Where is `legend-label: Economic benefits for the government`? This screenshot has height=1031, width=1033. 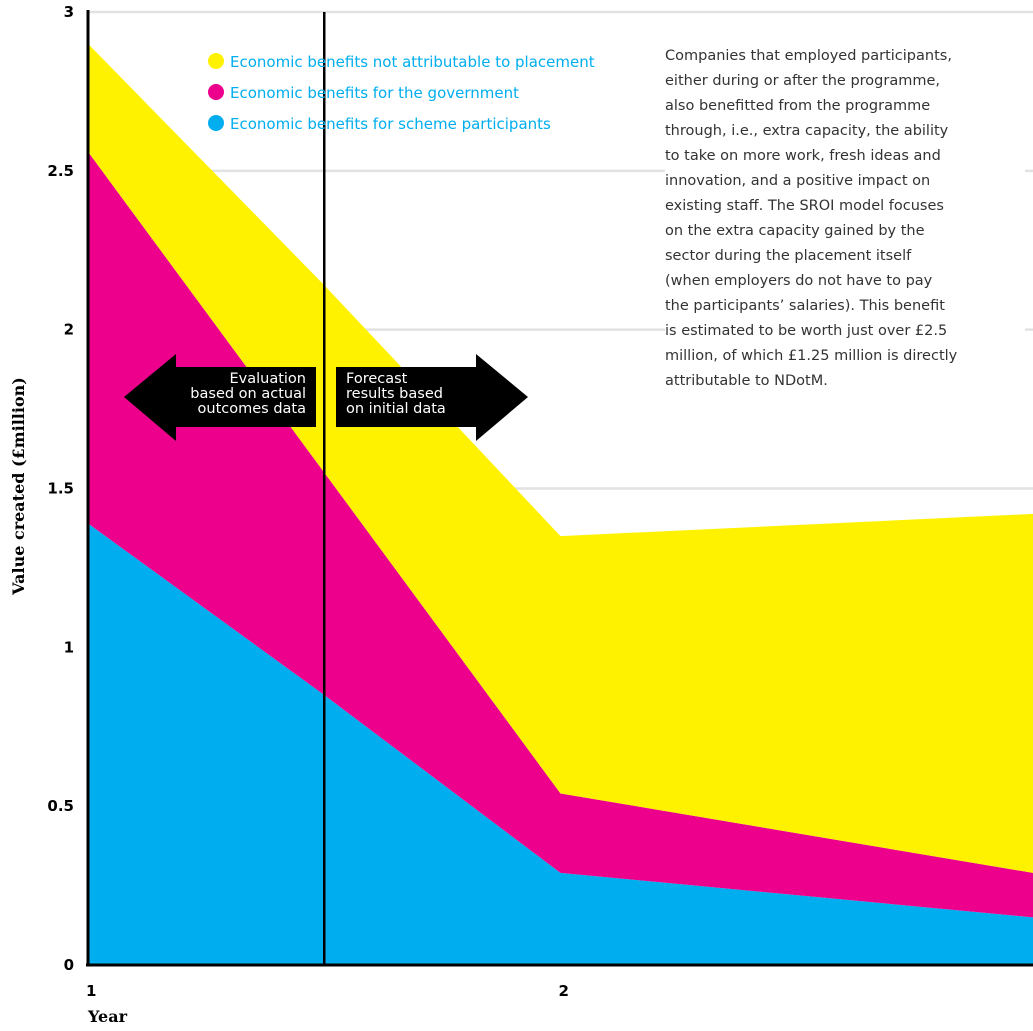
legend-label: Economic benefits for the government is located at coordinates (374, 93).